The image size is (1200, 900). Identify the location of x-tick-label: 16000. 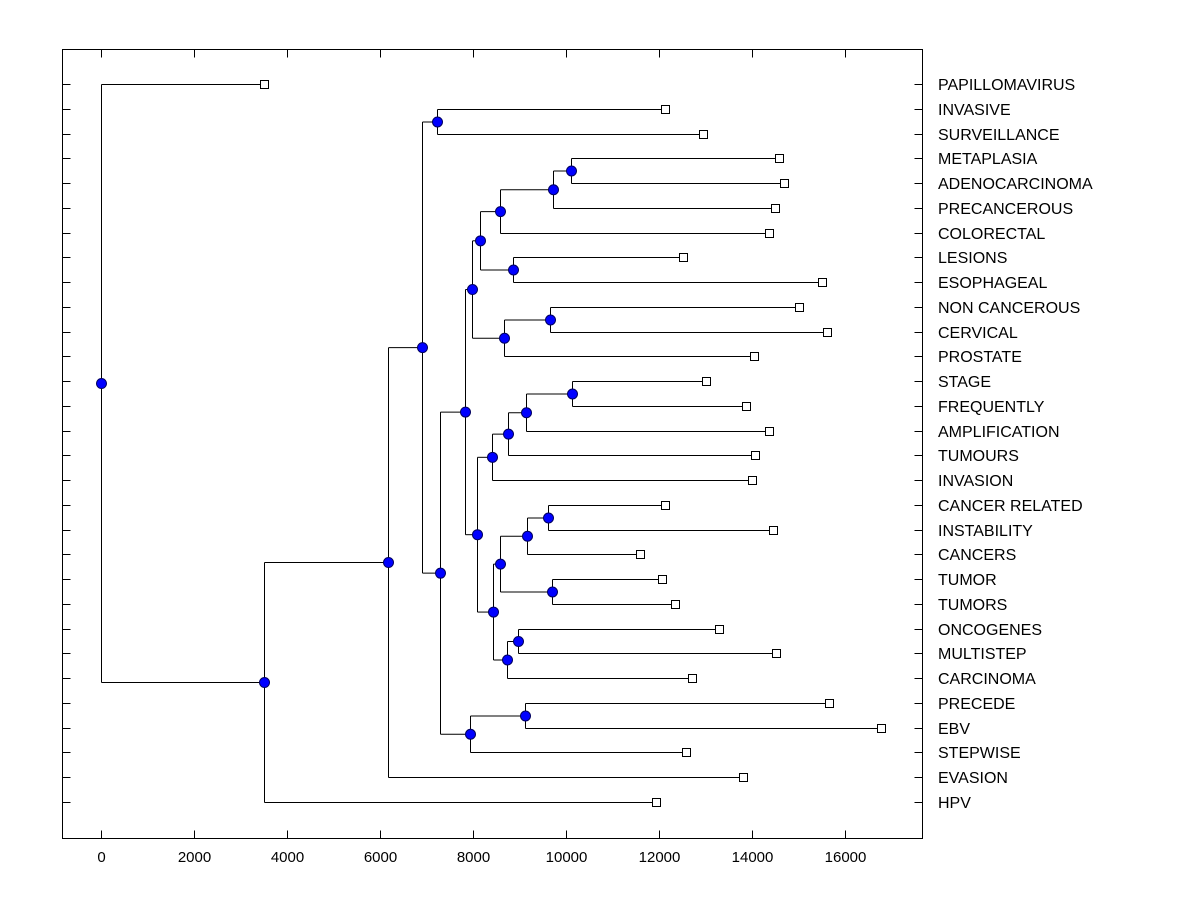
(846, 857).